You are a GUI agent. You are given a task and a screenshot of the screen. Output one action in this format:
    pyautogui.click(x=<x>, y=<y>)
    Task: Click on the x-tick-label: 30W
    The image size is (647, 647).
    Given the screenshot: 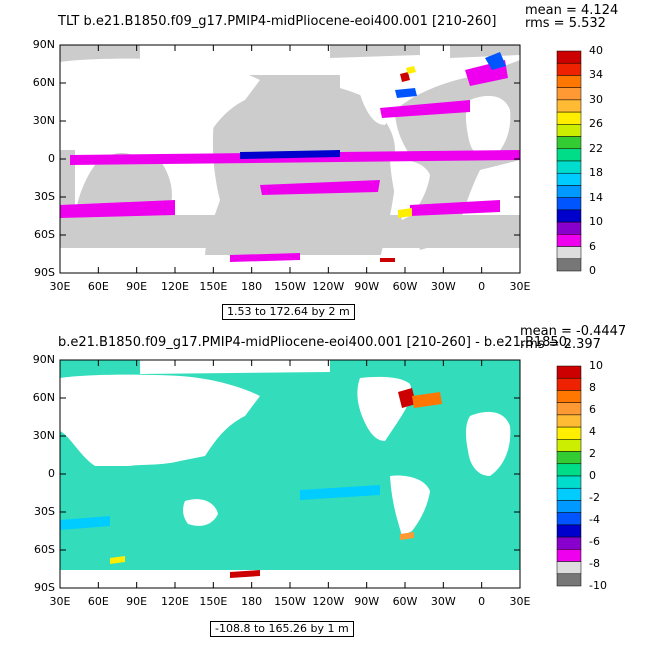 What is the action you would take?
    pyautogui.click(x=443, y=286)
    